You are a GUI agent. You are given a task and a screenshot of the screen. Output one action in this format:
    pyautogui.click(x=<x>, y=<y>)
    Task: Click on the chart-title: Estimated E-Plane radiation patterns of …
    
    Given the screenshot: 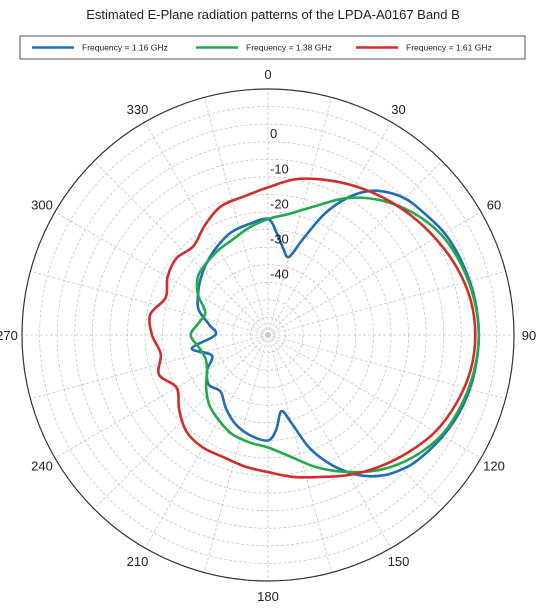 What is the action you would take?
    pyautogui.click(x=273, y=14)
    